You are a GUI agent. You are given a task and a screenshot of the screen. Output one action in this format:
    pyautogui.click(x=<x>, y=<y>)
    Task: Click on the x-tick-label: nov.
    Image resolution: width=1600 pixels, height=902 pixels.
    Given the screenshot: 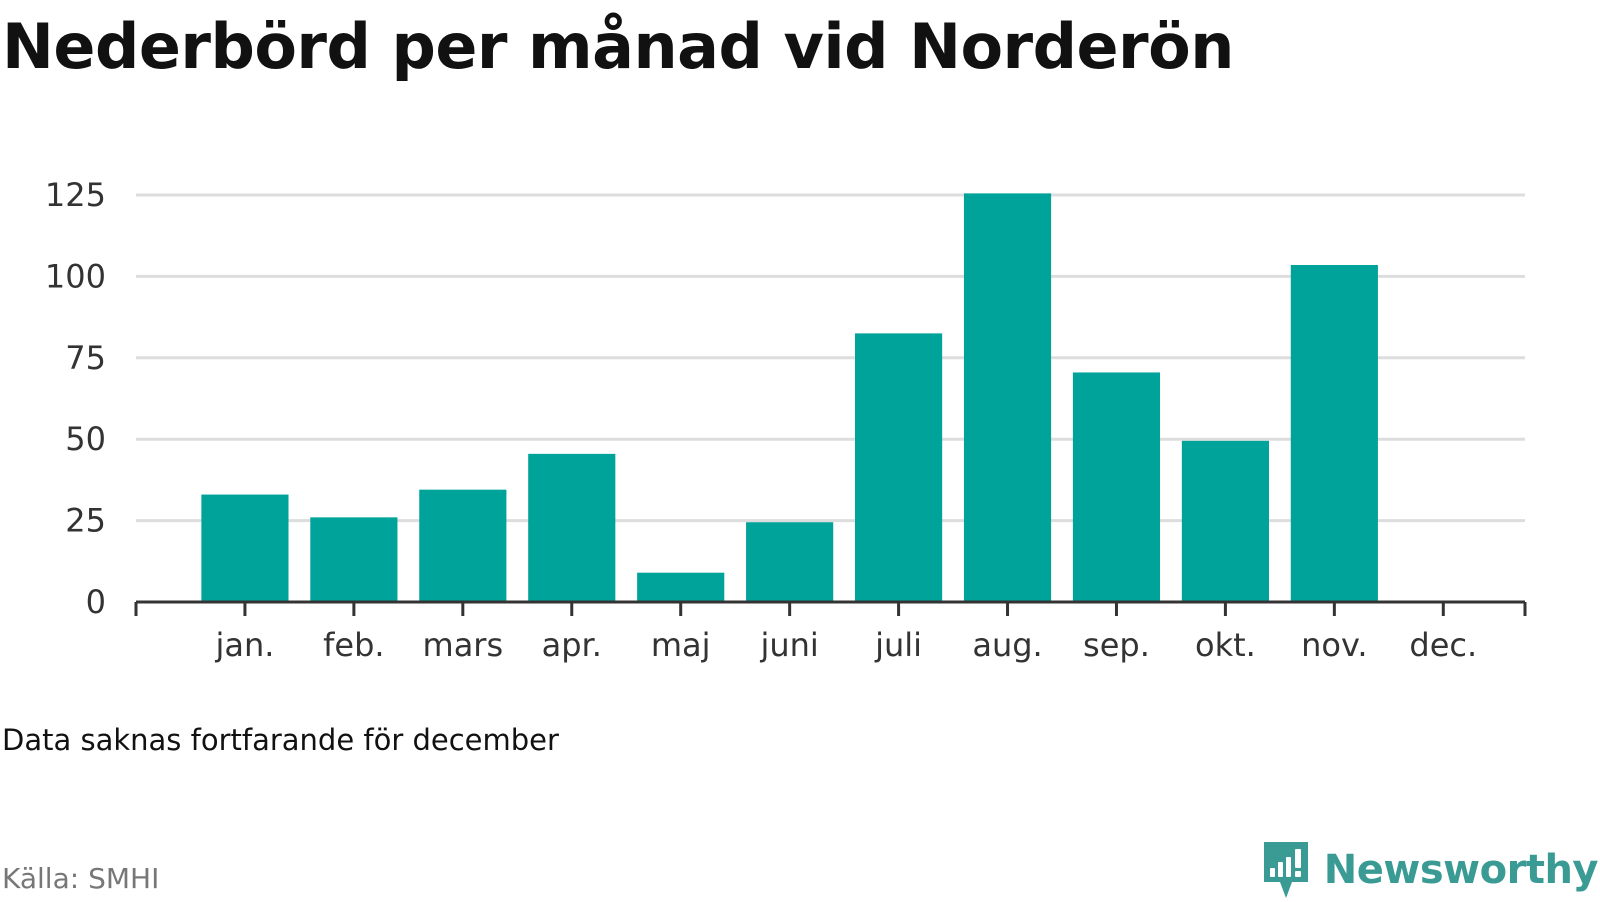 What is the action you would take?
    pyautogui.click(x=1334, y=645)
    